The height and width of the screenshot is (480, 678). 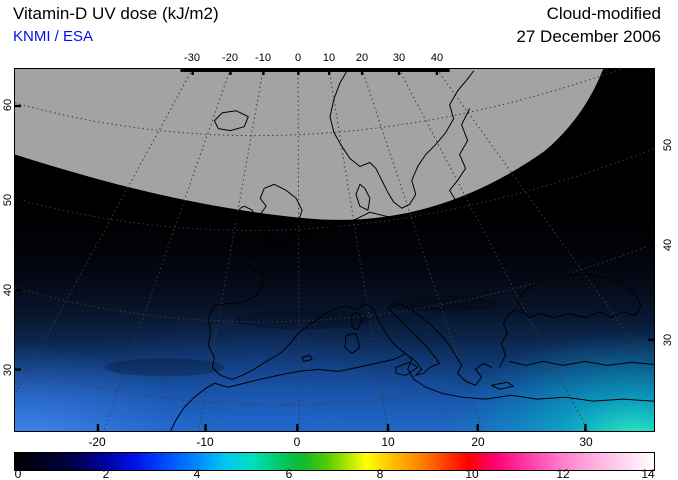 I want to click on top-axis-label: -20, so click(x=230, y=58).